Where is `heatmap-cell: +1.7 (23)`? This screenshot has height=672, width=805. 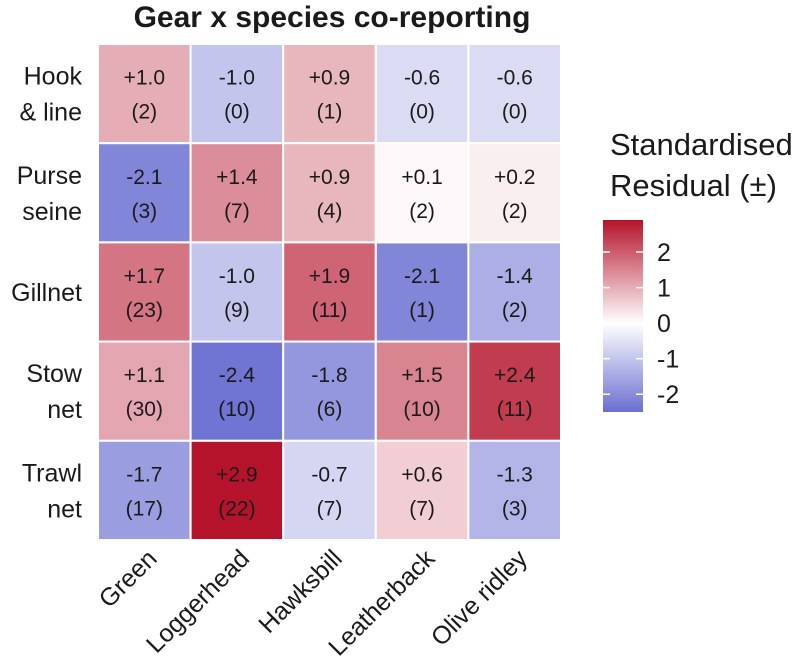 heatmap-cell: +1.7 (23) is located at coordinates (144, 292).